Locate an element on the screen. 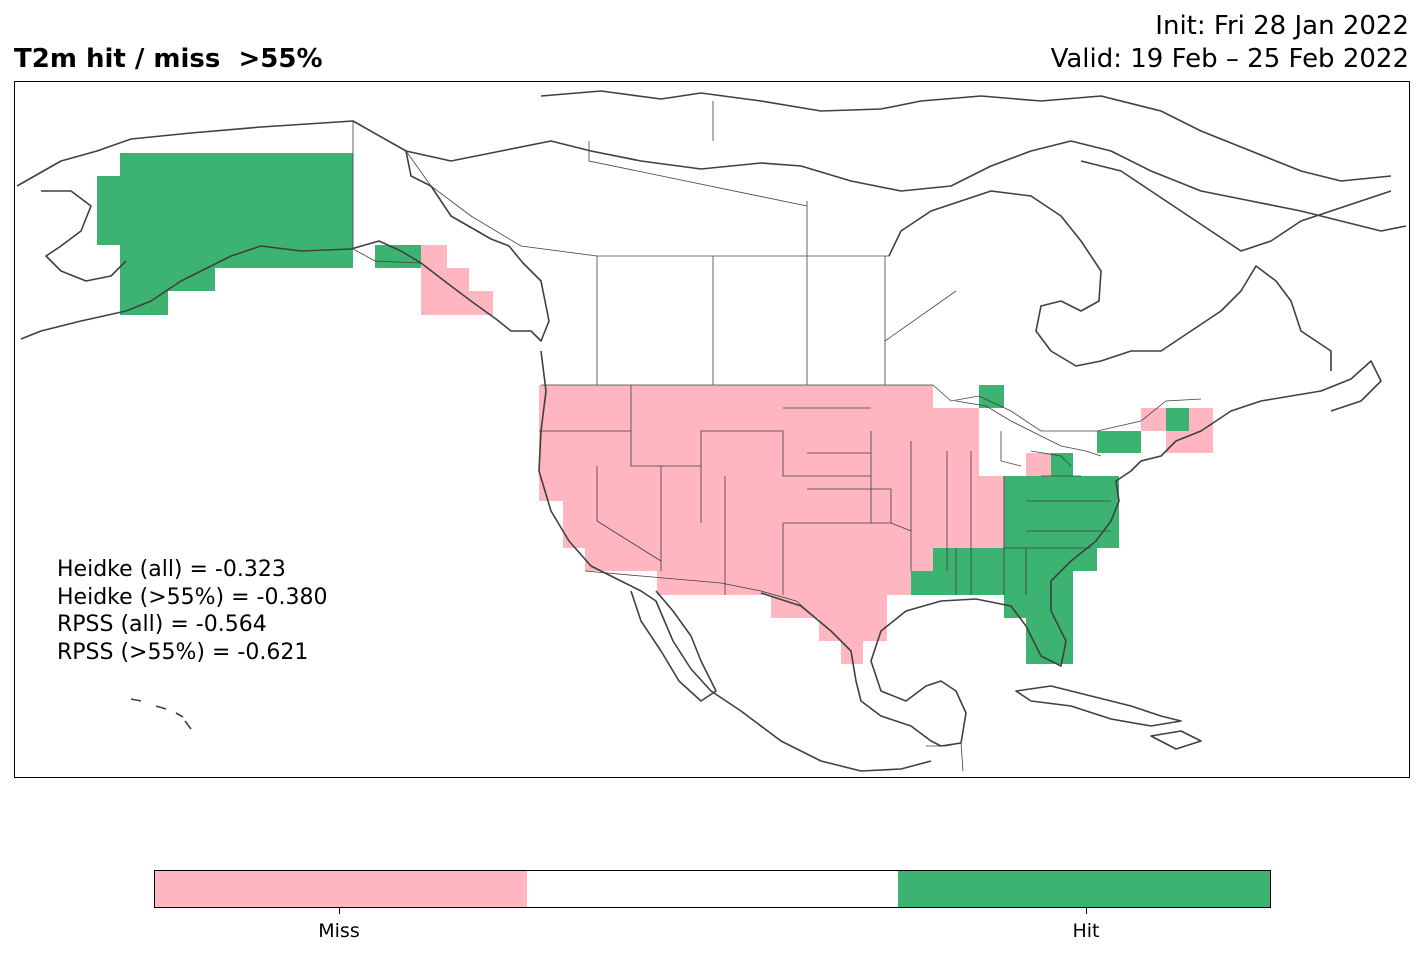 Image resolution: width=1425 pixels, height=958 pixels. alaska-coast is located at coordinates (283, 231).